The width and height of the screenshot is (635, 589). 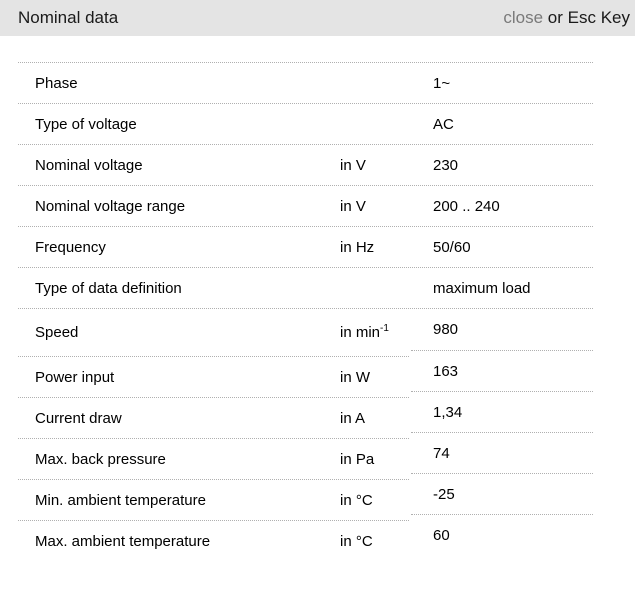 What do you see at coordinates (213, 458) in the screenshot?
I see `table-row: Max. back pressure in Pa` at bounding box center [213, 458].